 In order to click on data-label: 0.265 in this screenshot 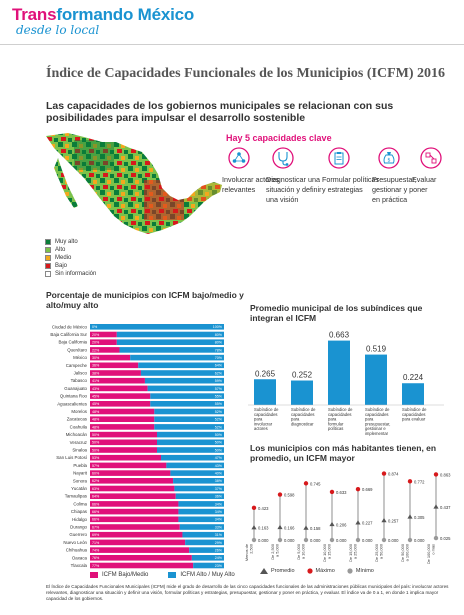, I will do `click(265, 373)`.